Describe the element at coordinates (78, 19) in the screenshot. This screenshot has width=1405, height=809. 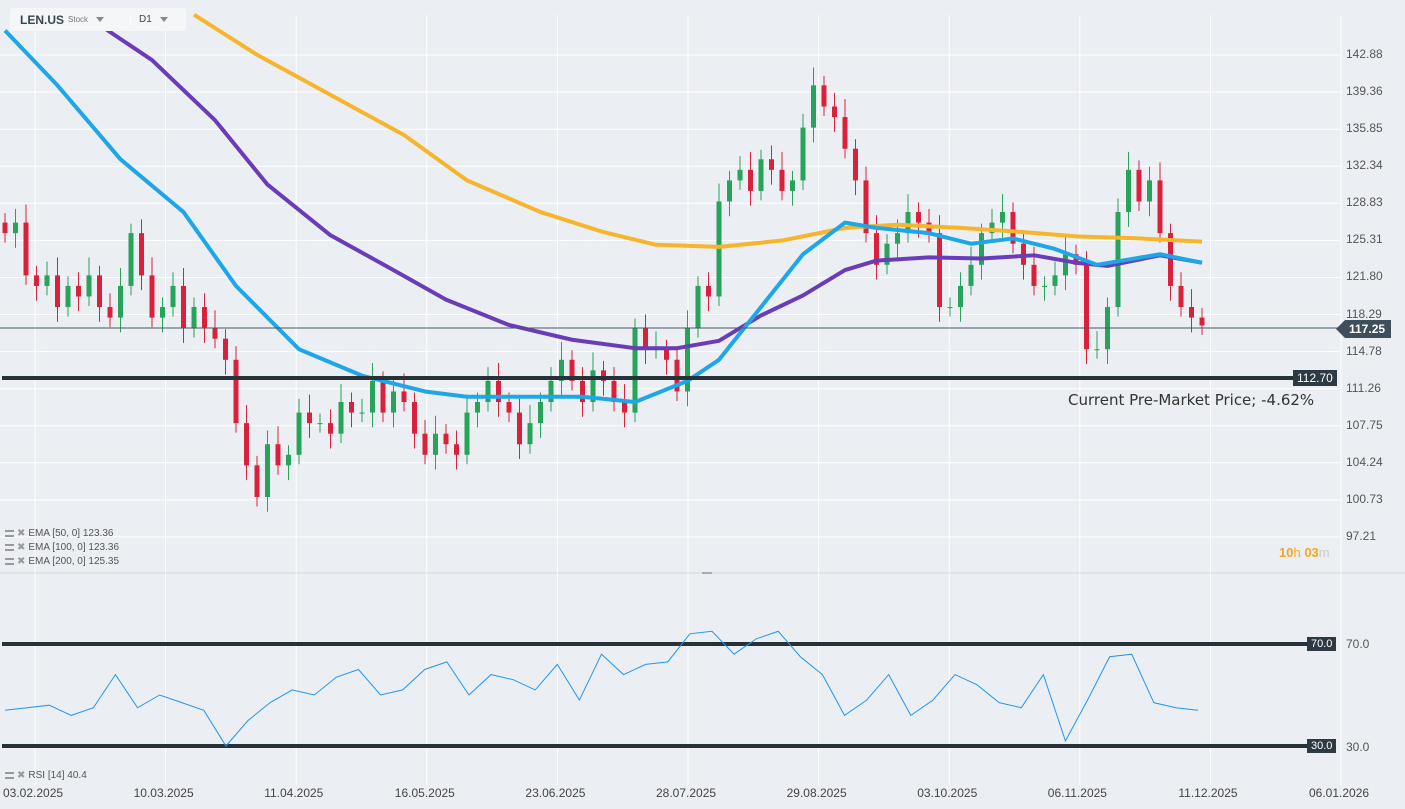
I see `instrument-type: Stock` at that location.